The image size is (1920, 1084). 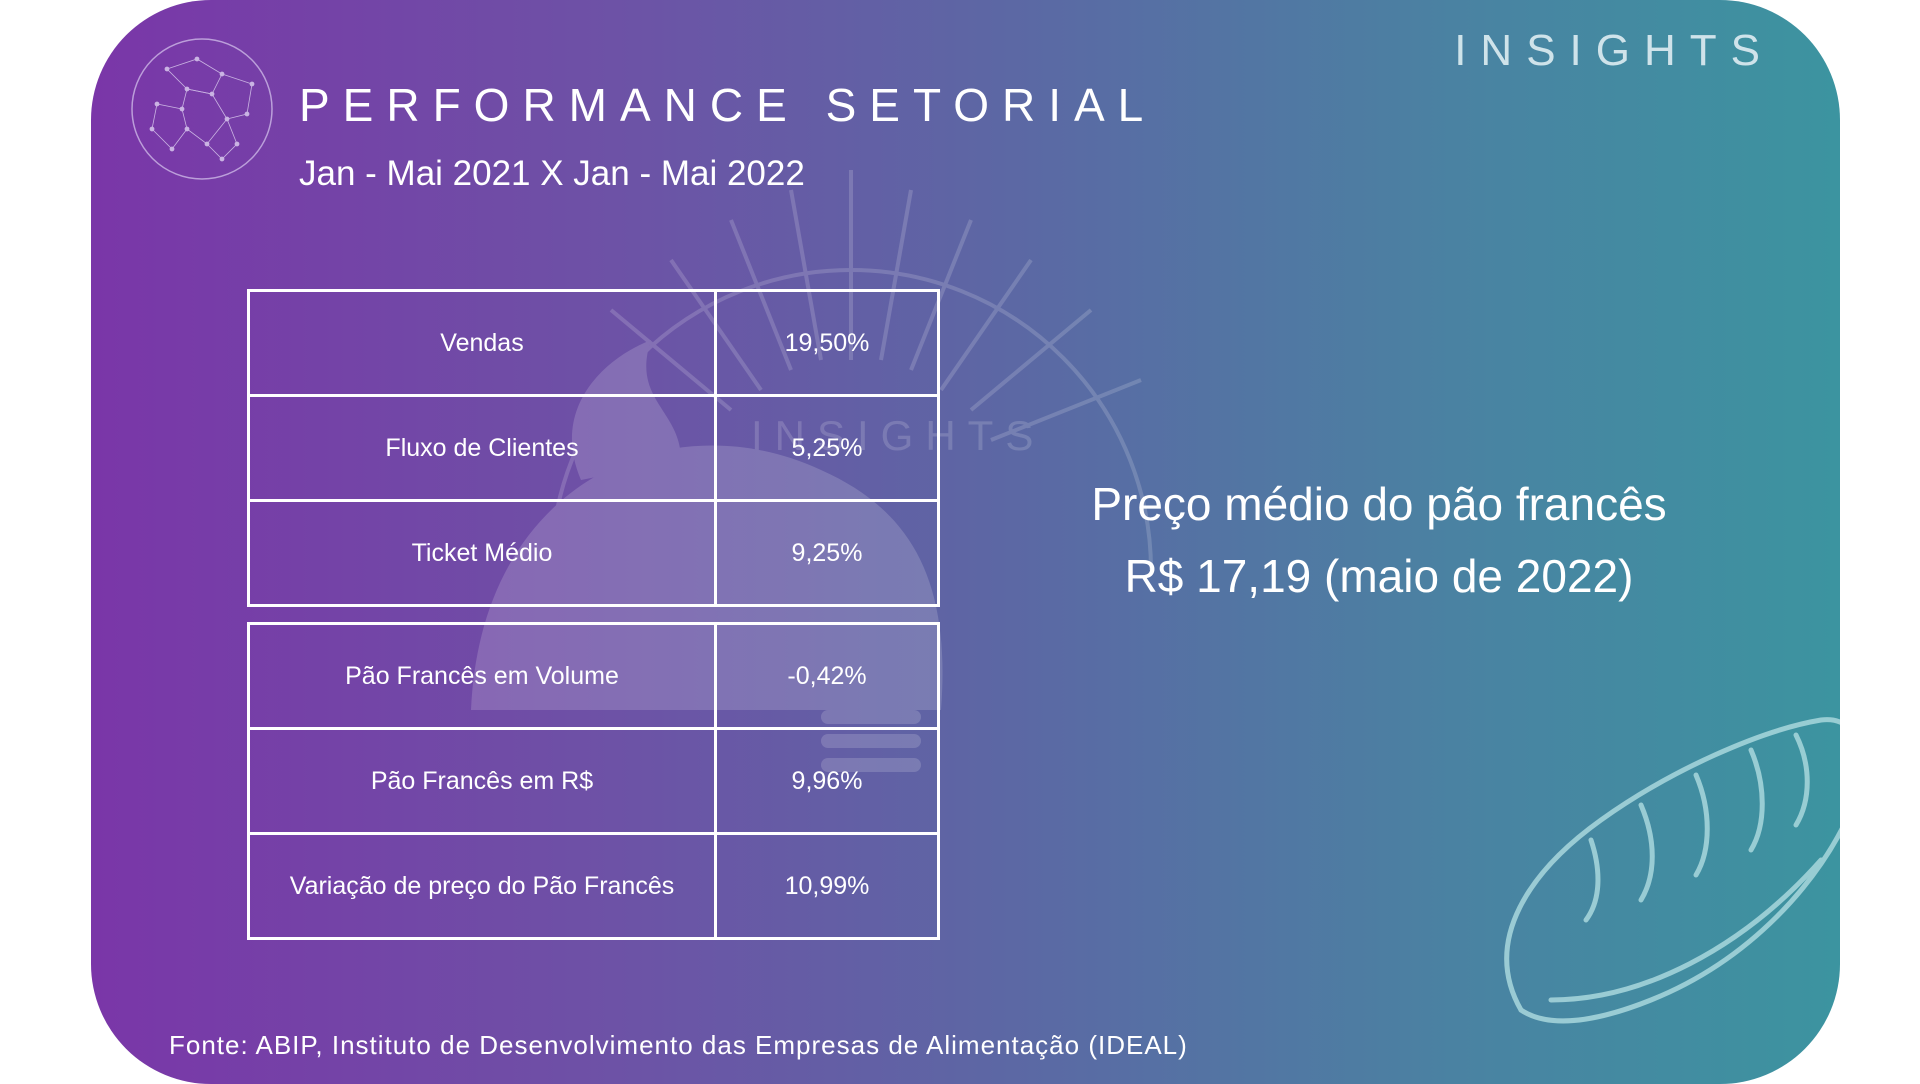 What do you see at coordinates (552, 173) in the screenshot?
I see `page-subtitle: Jan - Mai 2021 X Jan - Mai 2022` at bounding box center [552, 173].